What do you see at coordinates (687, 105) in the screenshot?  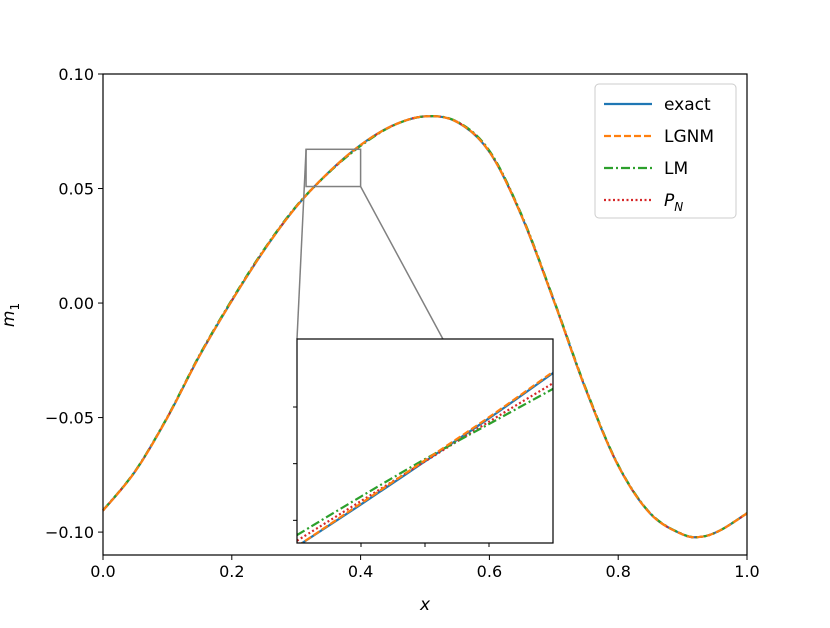 I see `legend-label-1: exact` at bounding box center [687, 105].